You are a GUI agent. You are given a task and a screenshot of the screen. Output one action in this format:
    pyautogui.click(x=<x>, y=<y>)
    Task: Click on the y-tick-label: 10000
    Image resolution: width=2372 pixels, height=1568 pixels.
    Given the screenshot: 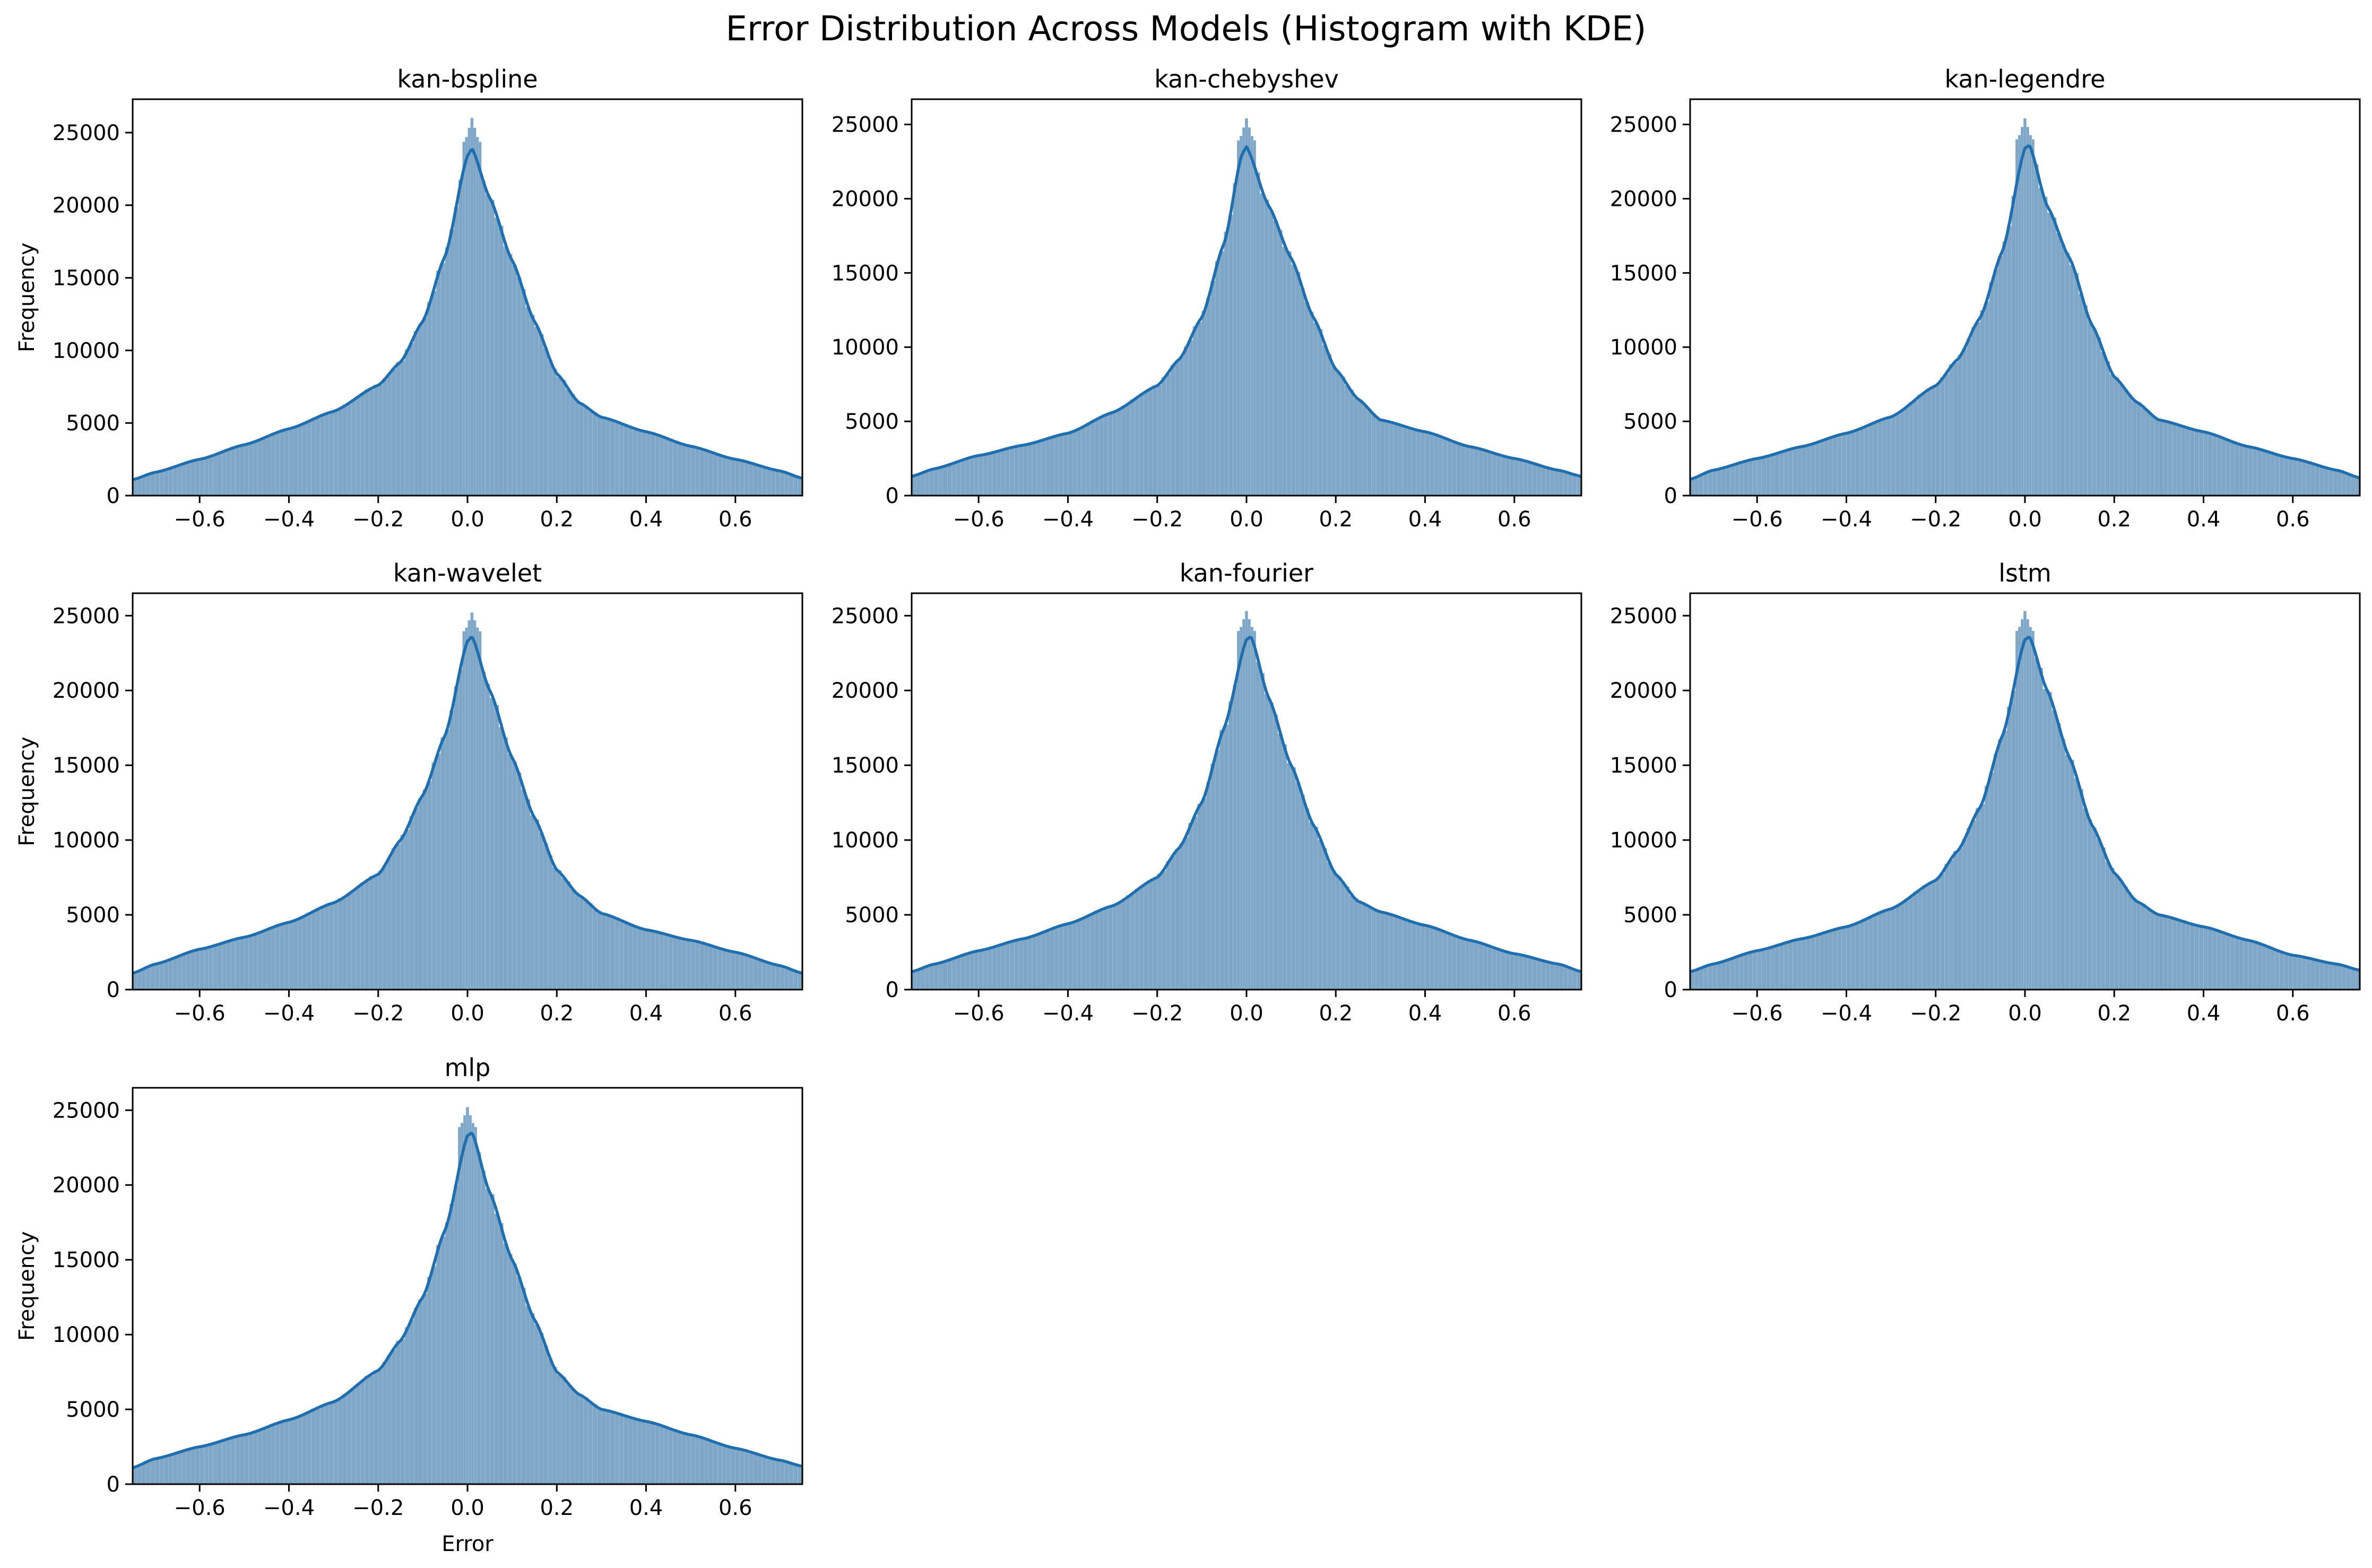 What is the action you would take?
    pyautogui.click(x=86, y=840)
    